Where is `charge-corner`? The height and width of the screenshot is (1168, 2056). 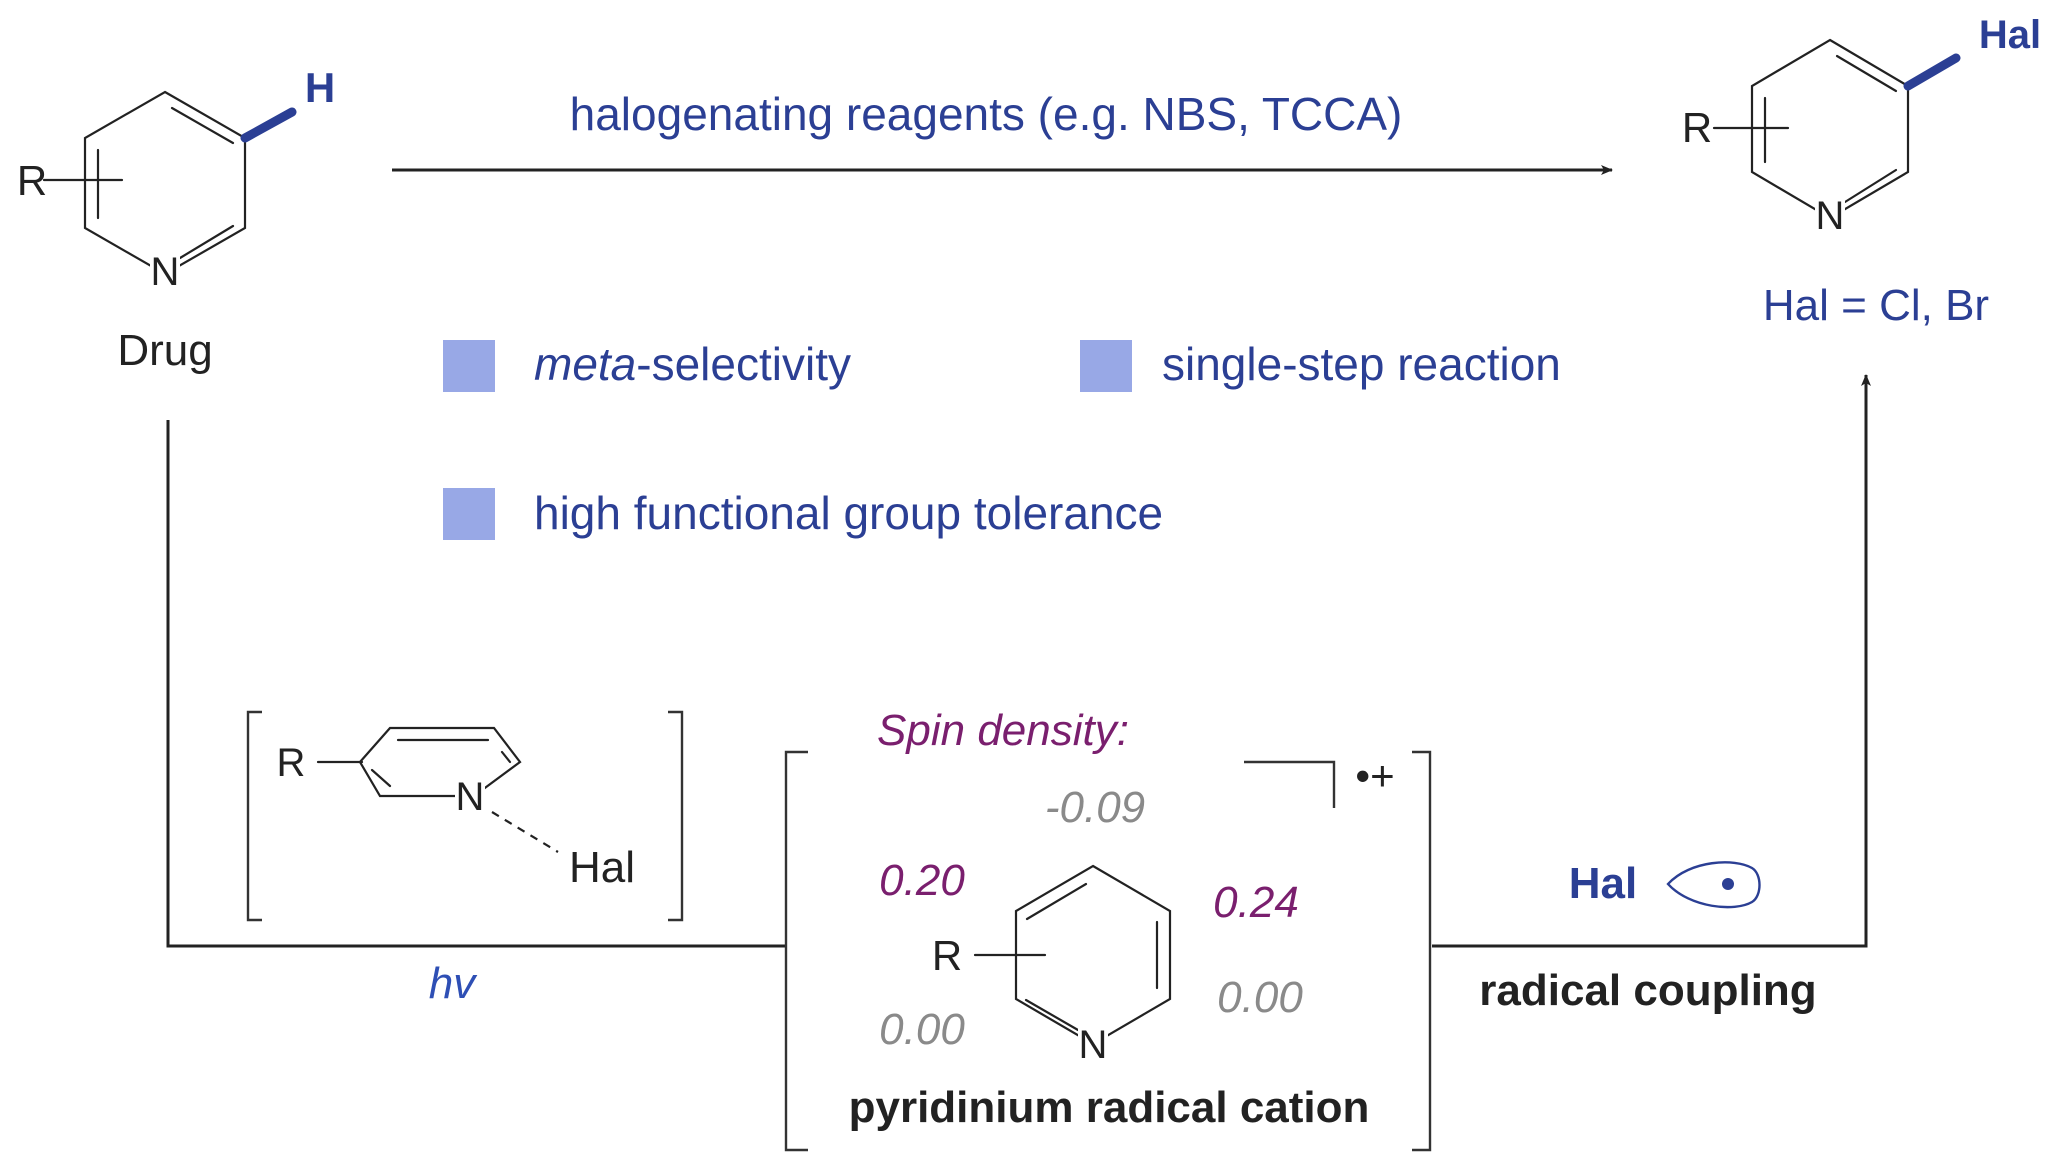
charge-corner is located at coordinates (1290, 784).